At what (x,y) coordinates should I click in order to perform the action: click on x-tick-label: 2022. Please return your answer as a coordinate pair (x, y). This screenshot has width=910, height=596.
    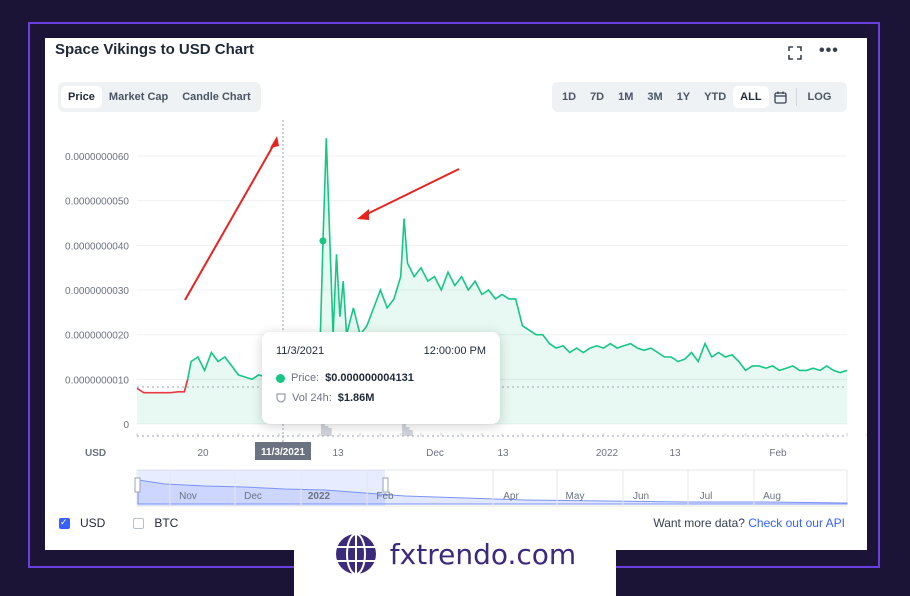
    Looking at the image, I should click on (607, 453).